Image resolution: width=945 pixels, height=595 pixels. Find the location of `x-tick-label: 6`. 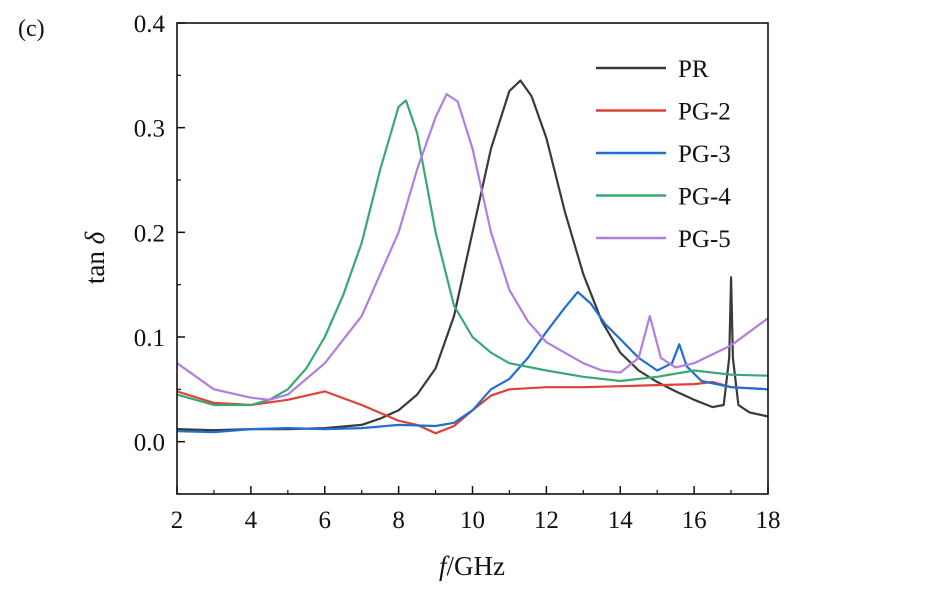

x-tick-label: 6 is located at coordinates (325, 520).